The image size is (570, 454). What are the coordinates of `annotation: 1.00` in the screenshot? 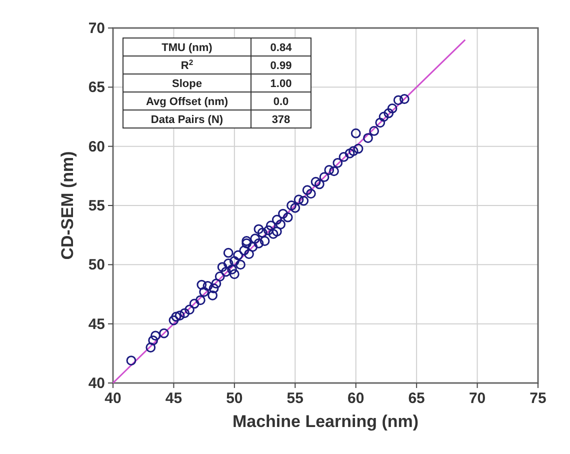 It's located at (281, 84).